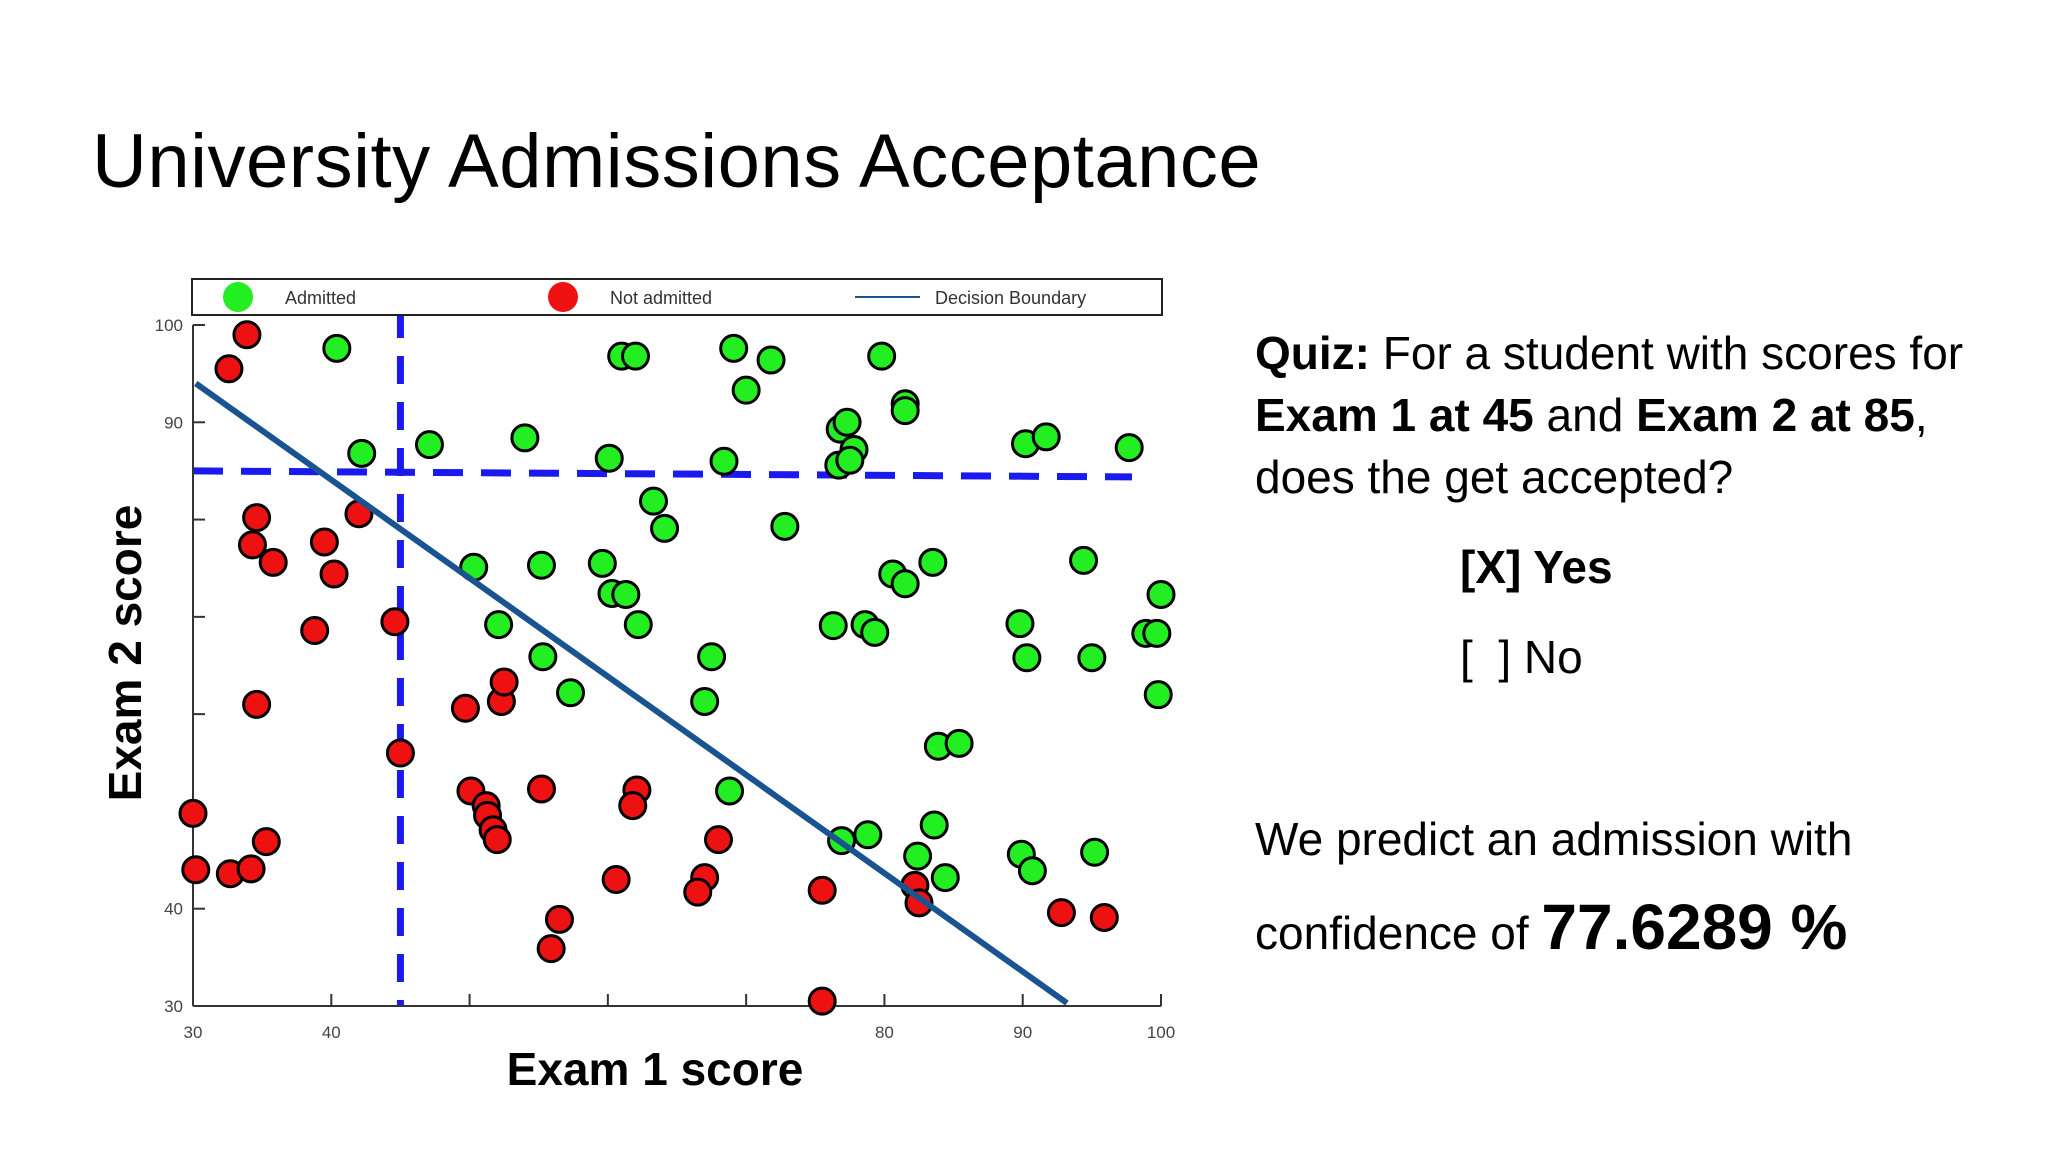  I want to click on quiz-label: Quiz:, so click(1312, 353).